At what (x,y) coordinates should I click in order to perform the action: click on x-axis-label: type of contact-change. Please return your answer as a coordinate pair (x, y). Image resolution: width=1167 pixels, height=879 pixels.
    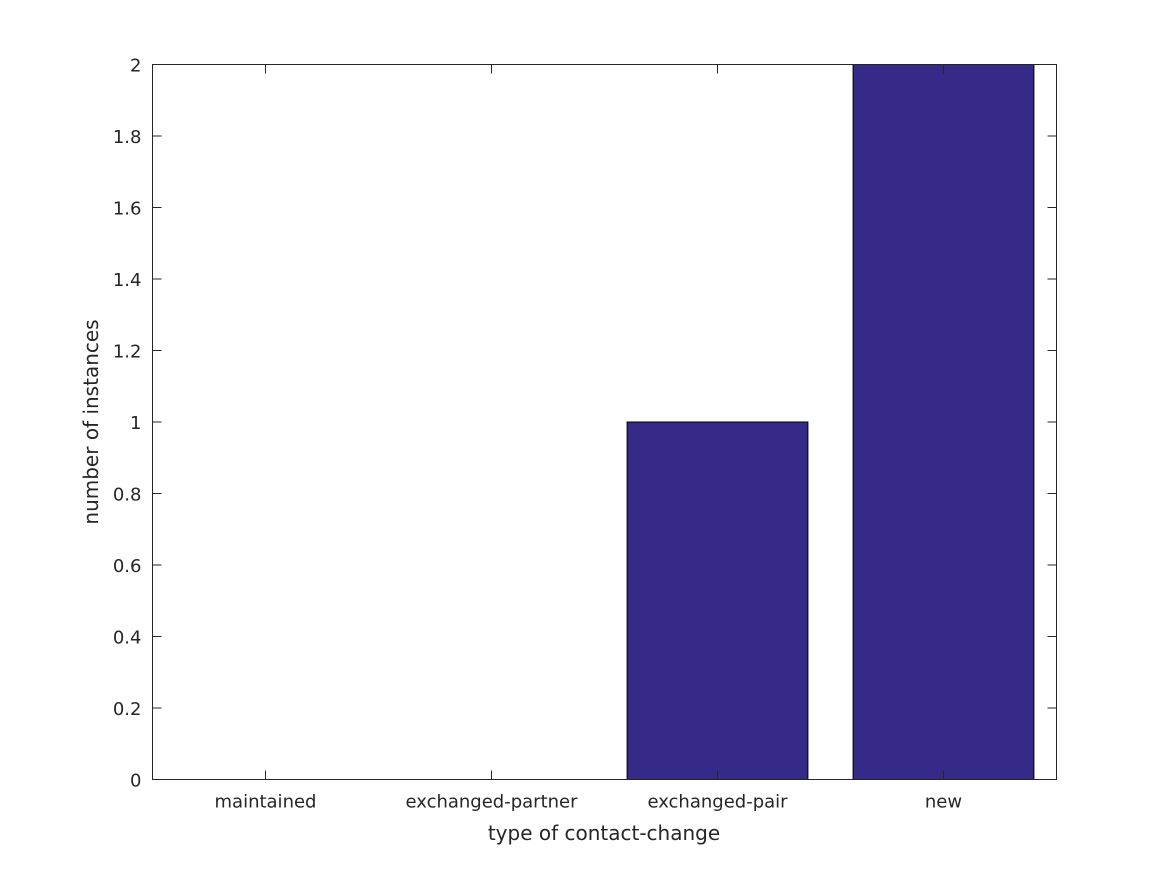
    Looking at the image, I should click on (604, 833).